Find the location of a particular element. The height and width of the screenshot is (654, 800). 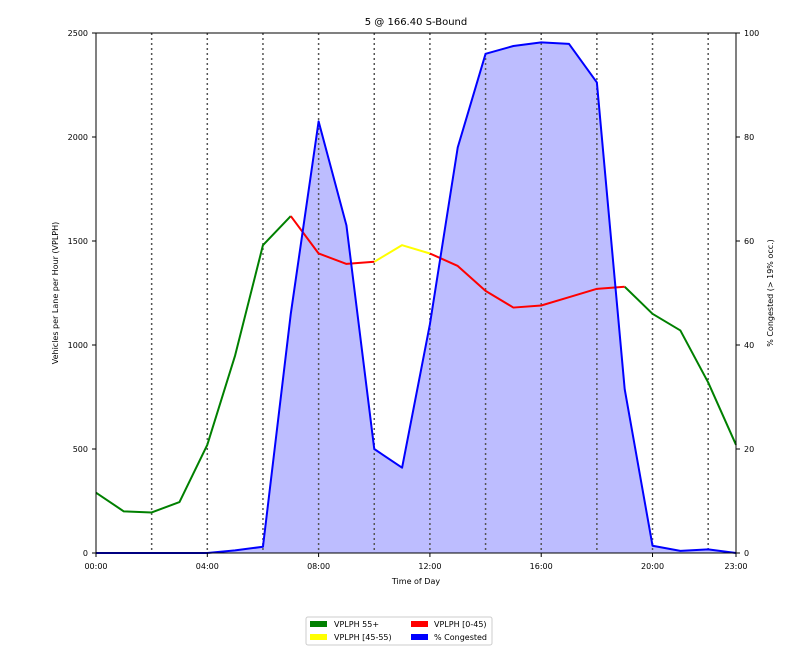

y2-tick-label: 0 is located at coordinates (746, 553).